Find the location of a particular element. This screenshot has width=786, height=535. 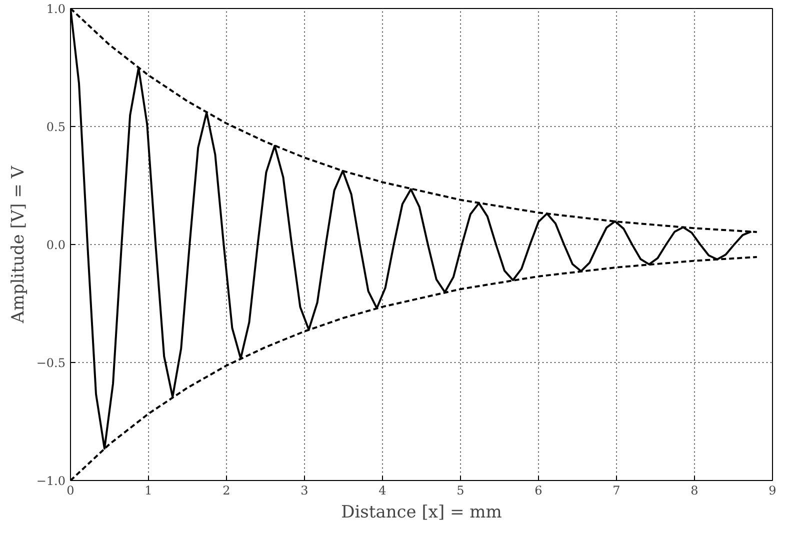

x-tick-label: 1 is located at coordinates (148, 491).